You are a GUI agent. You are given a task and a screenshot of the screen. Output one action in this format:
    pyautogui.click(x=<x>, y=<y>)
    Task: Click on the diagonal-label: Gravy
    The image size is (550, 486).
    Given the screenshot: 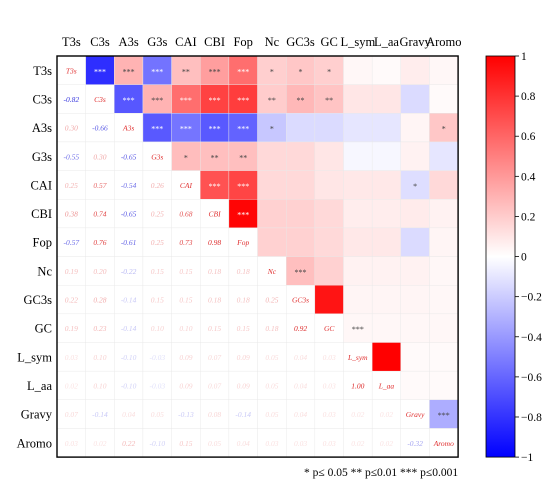 What is the action you would take?
    pyautogui.click(x=415, y=414)
    